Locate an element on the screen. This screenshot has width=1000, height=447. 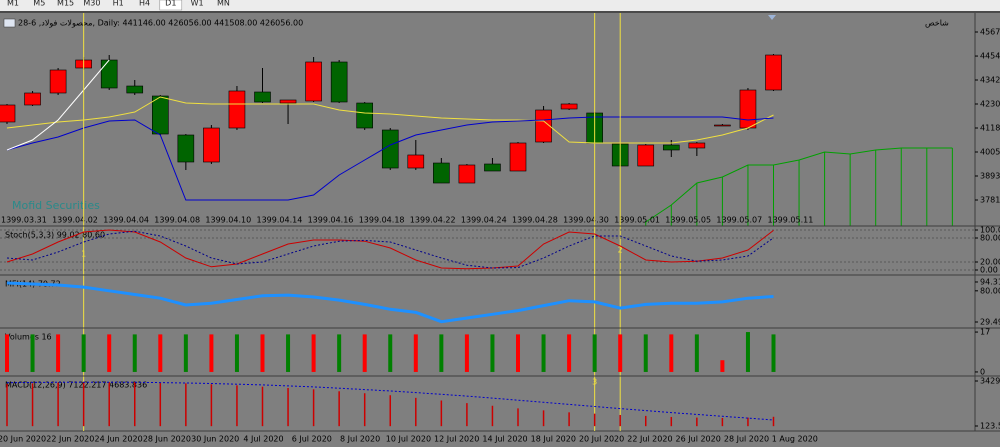
toolbar-border is located at coordinates (500, 12).